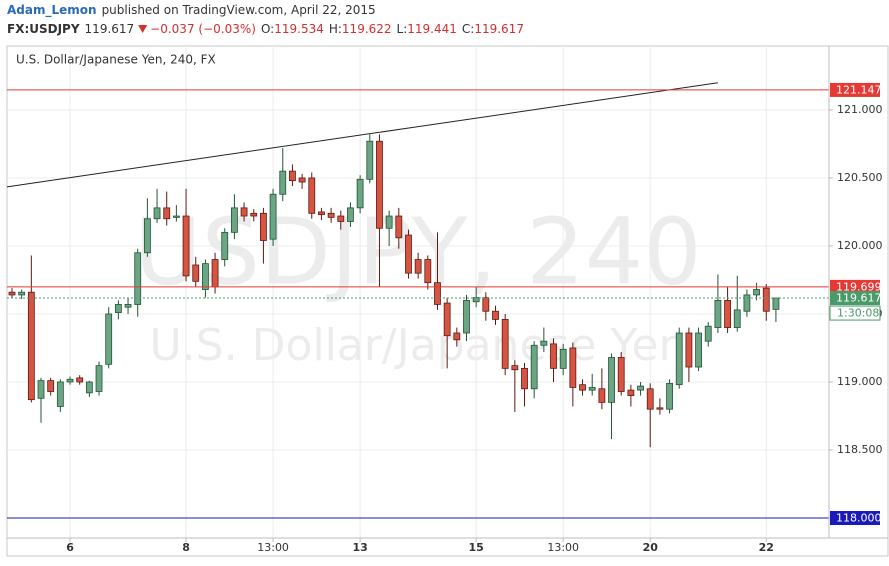  I want to click on author: Adam_Lemon, so click(52, 10).